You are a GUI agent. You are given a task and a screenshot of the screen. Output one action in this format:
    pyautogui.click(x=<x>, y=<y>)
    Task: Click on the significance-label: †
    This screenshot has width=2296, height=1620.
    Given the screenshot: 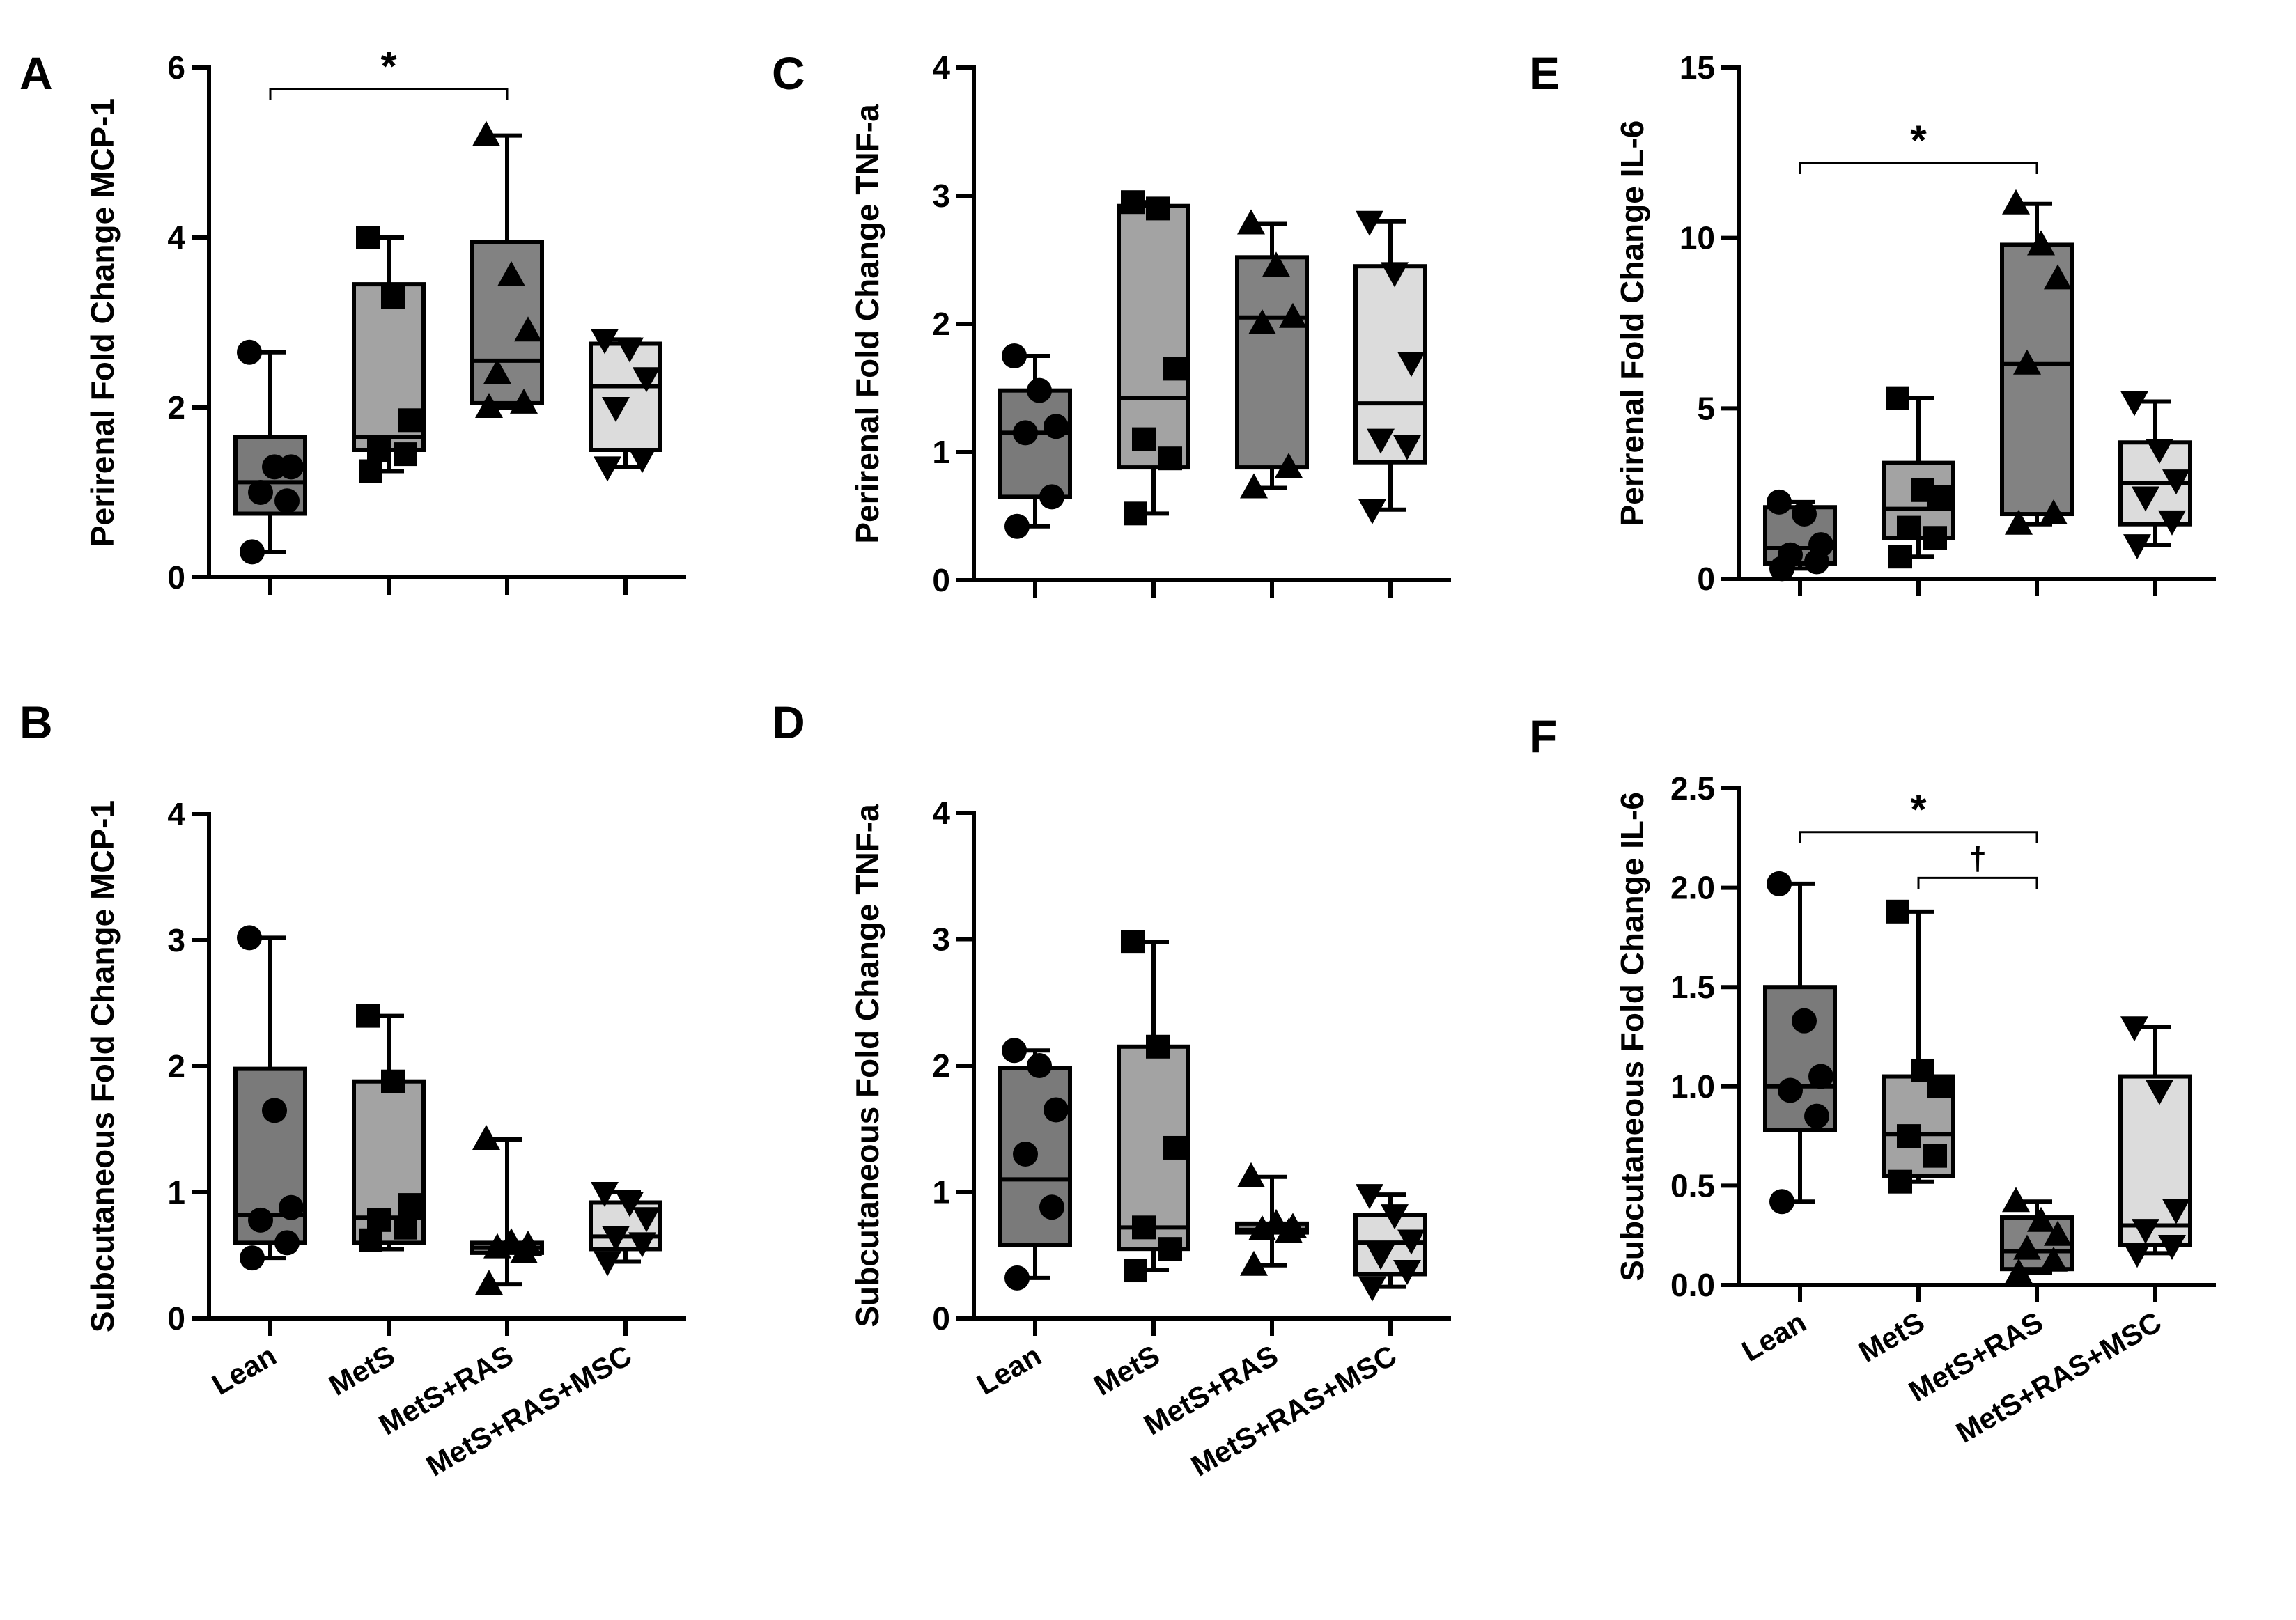 What is the action you would take?
    pyautogui.click(x=1978, y=858)
    